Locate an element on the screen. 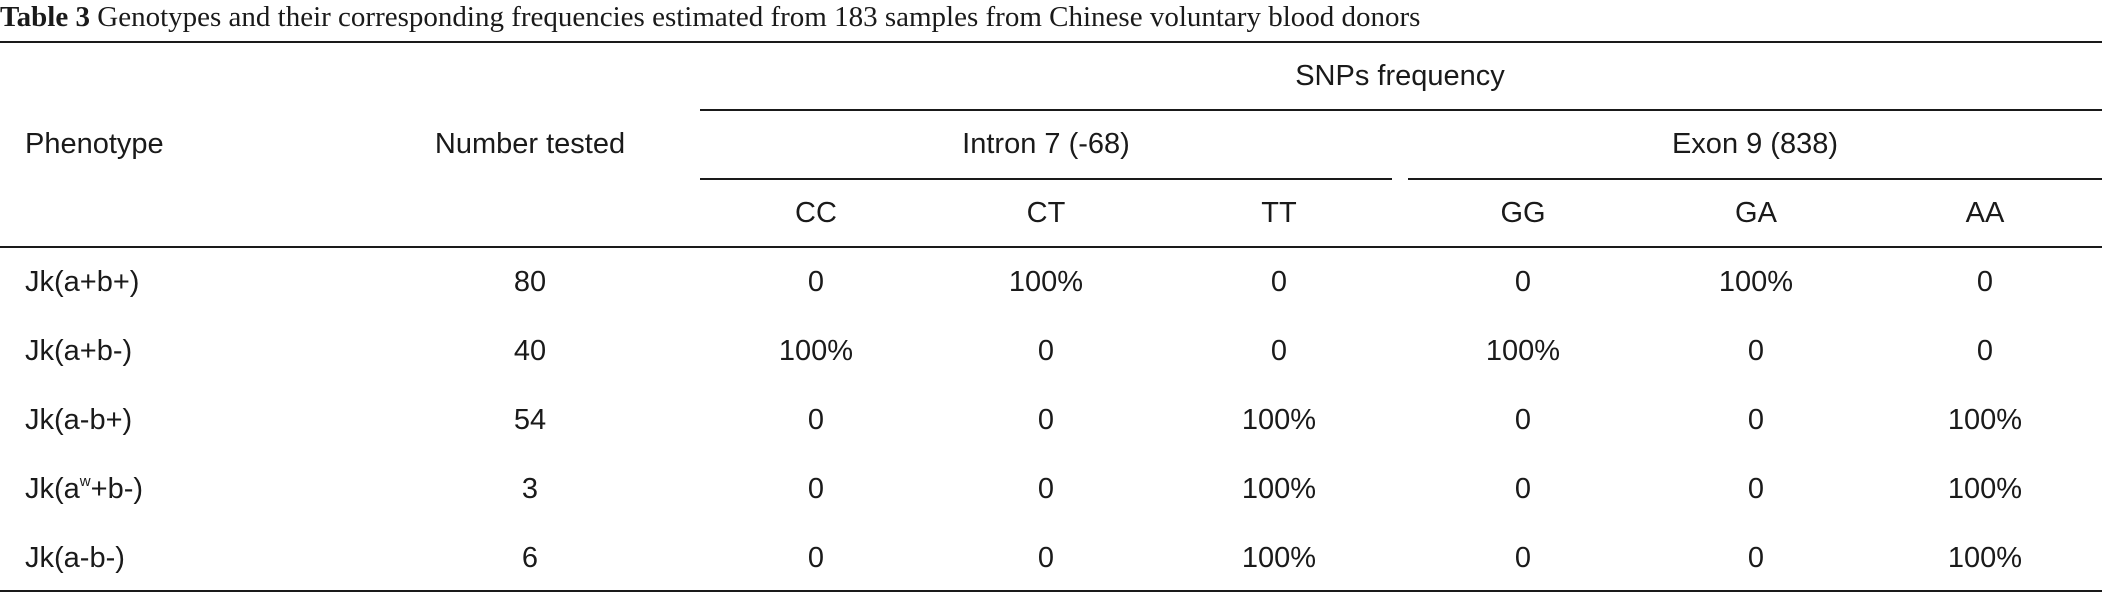  phenotype-prefix: Jk(a is located at coordinates (52, 489).